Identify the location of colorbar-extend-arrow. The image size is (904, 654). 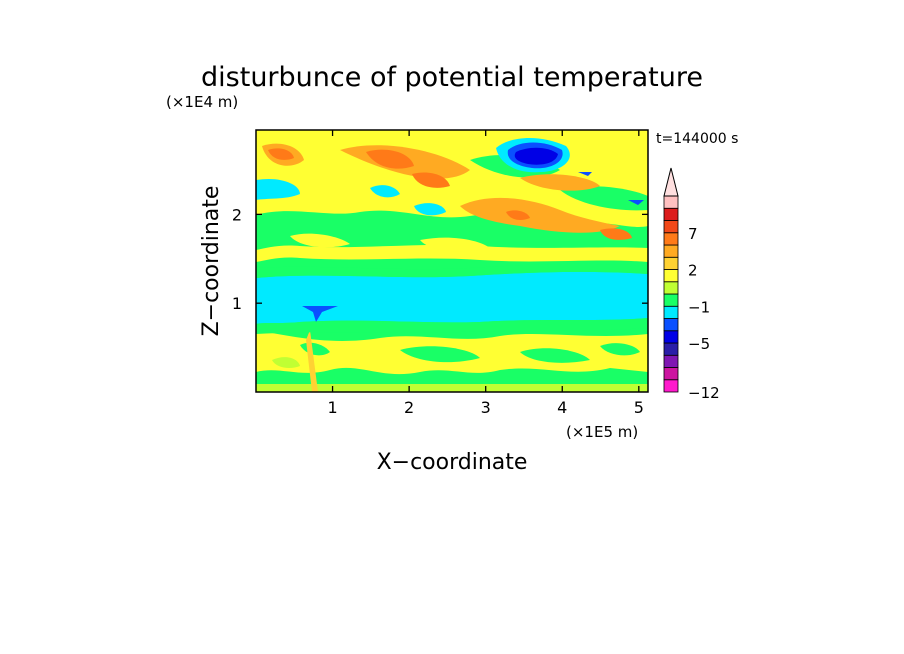
(671, 182).